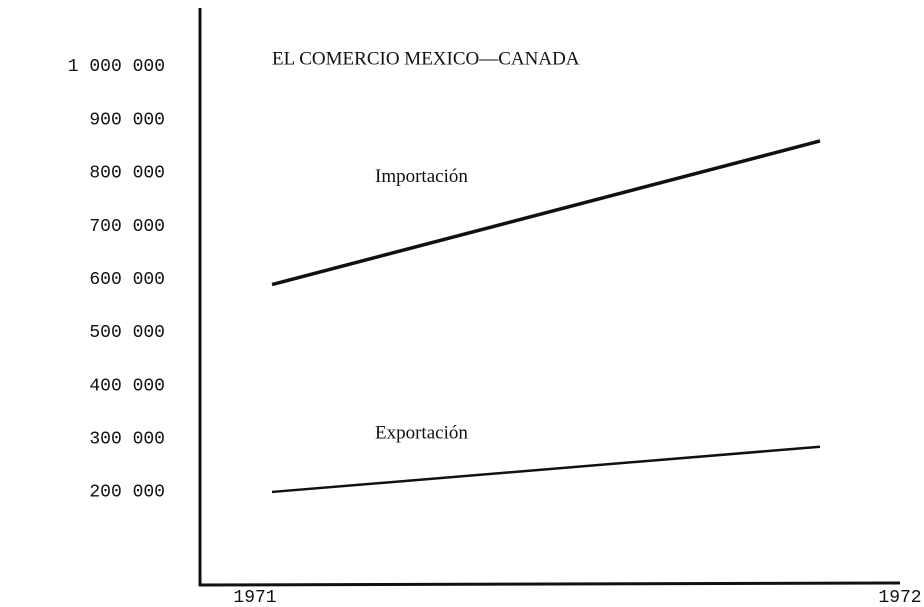 The image size is (924, 607). What do you see at coordinates (127, 386) in the screenshot?
I see `y-tick-label: 400 000` at bounding box center [127, 386].